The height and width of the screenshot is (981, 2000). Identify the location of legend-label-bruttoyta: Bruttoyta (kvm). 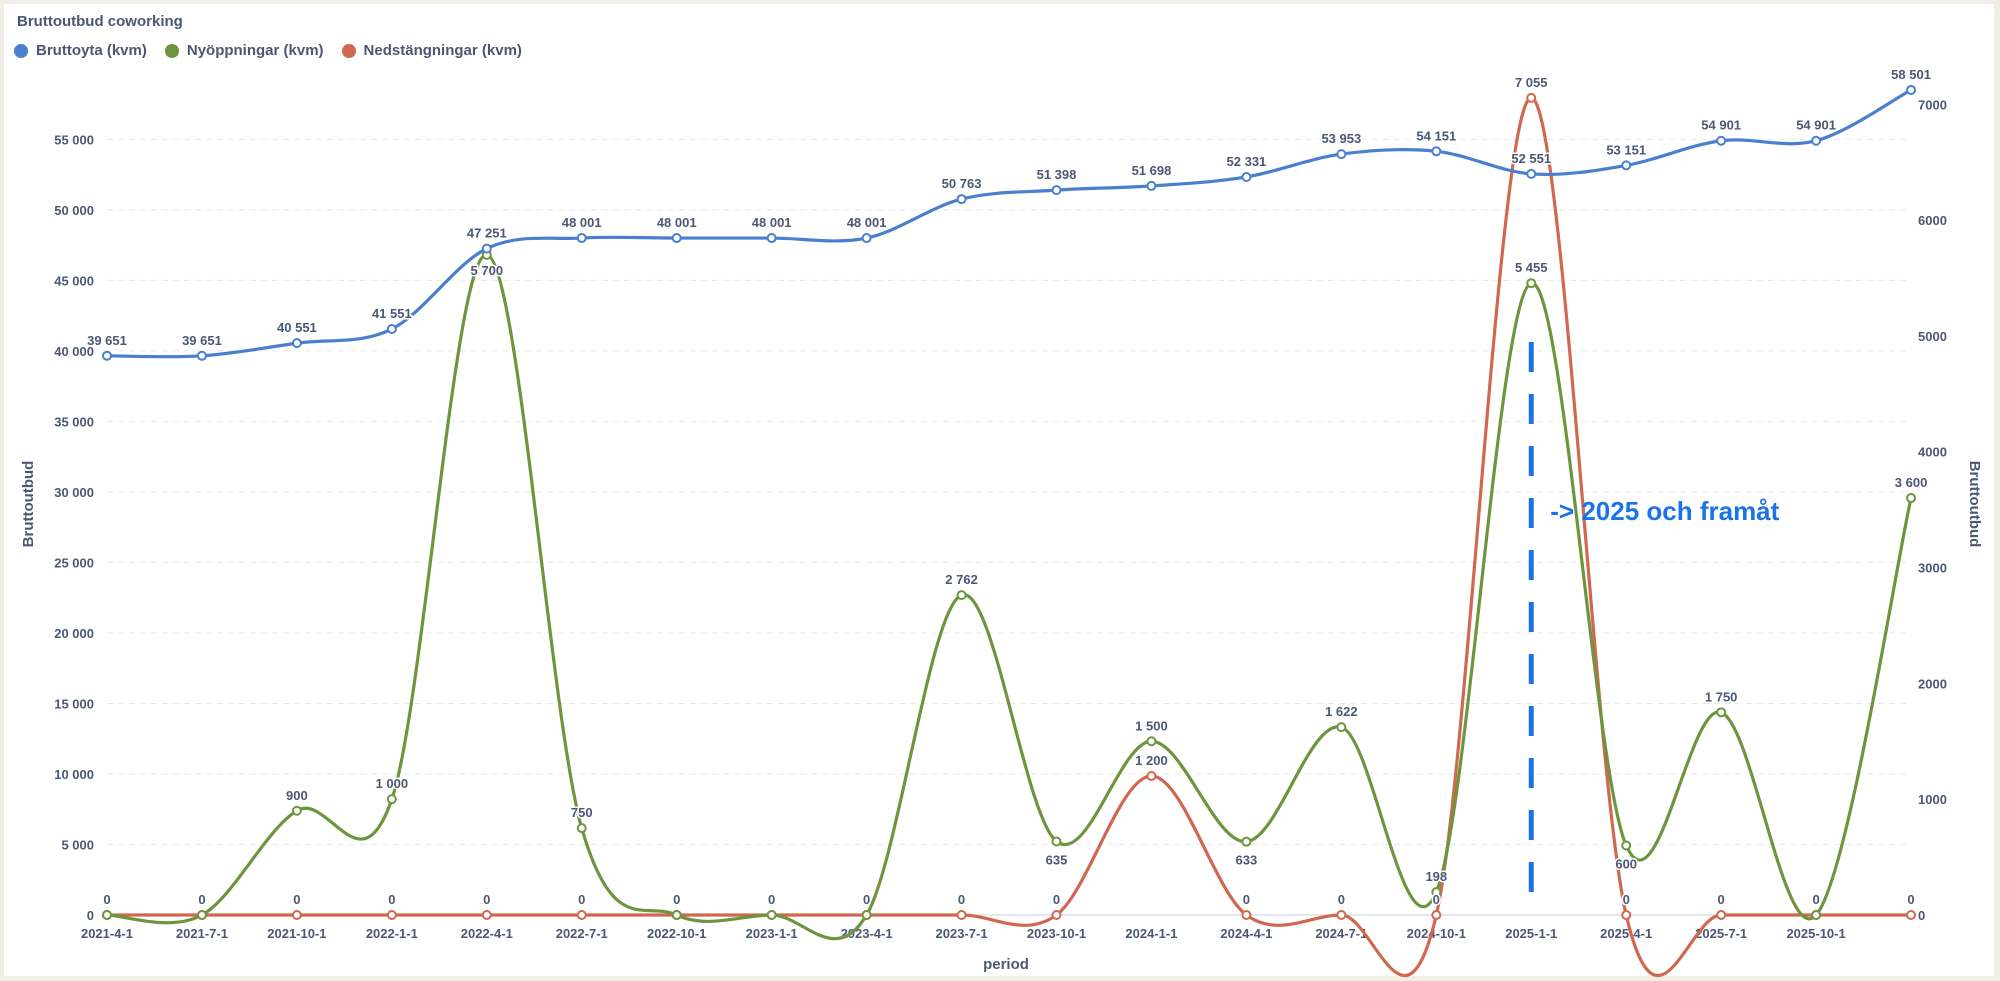
(91, 50).